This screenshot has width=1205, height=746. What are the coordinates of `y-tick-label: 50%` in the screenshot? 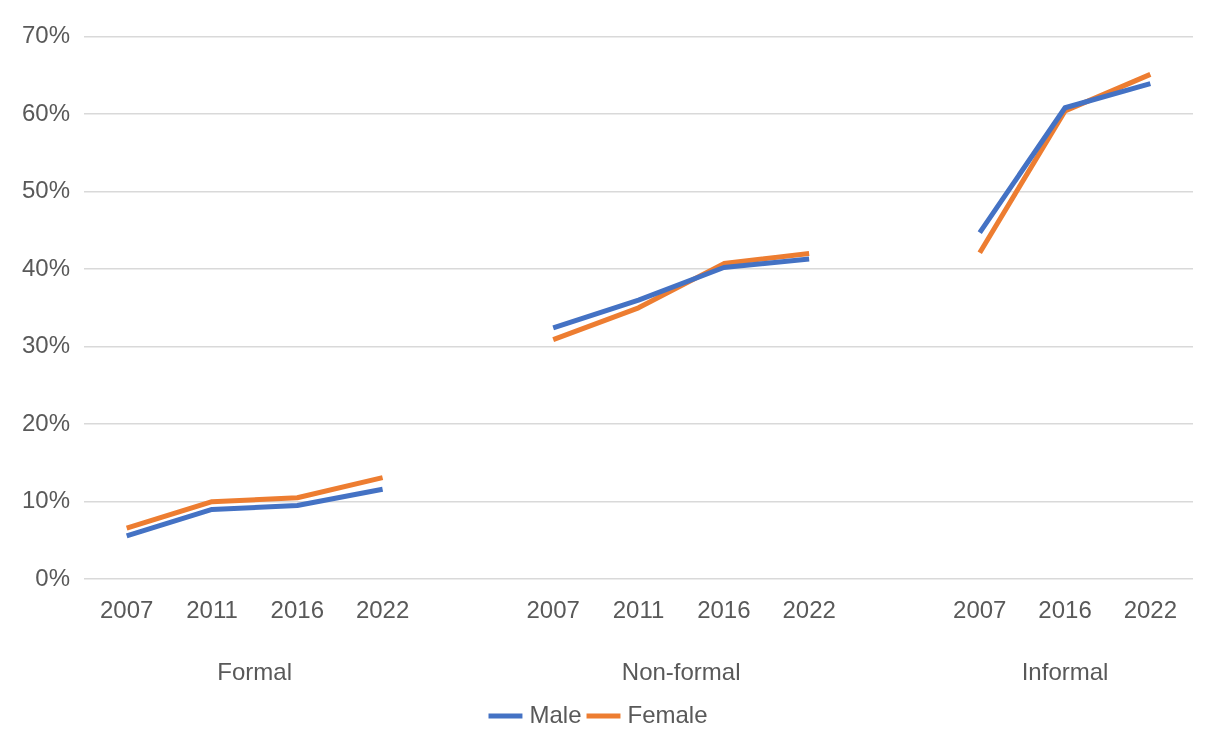 It's located at (46, 190).